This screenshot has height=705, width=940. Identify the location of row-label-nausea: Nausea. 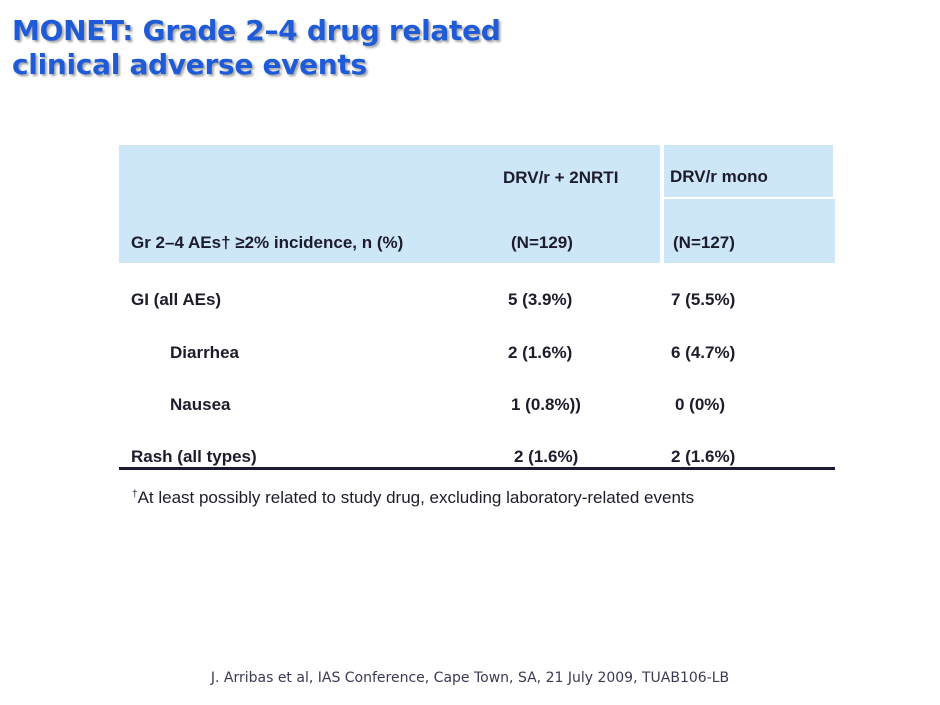
(200, 404).